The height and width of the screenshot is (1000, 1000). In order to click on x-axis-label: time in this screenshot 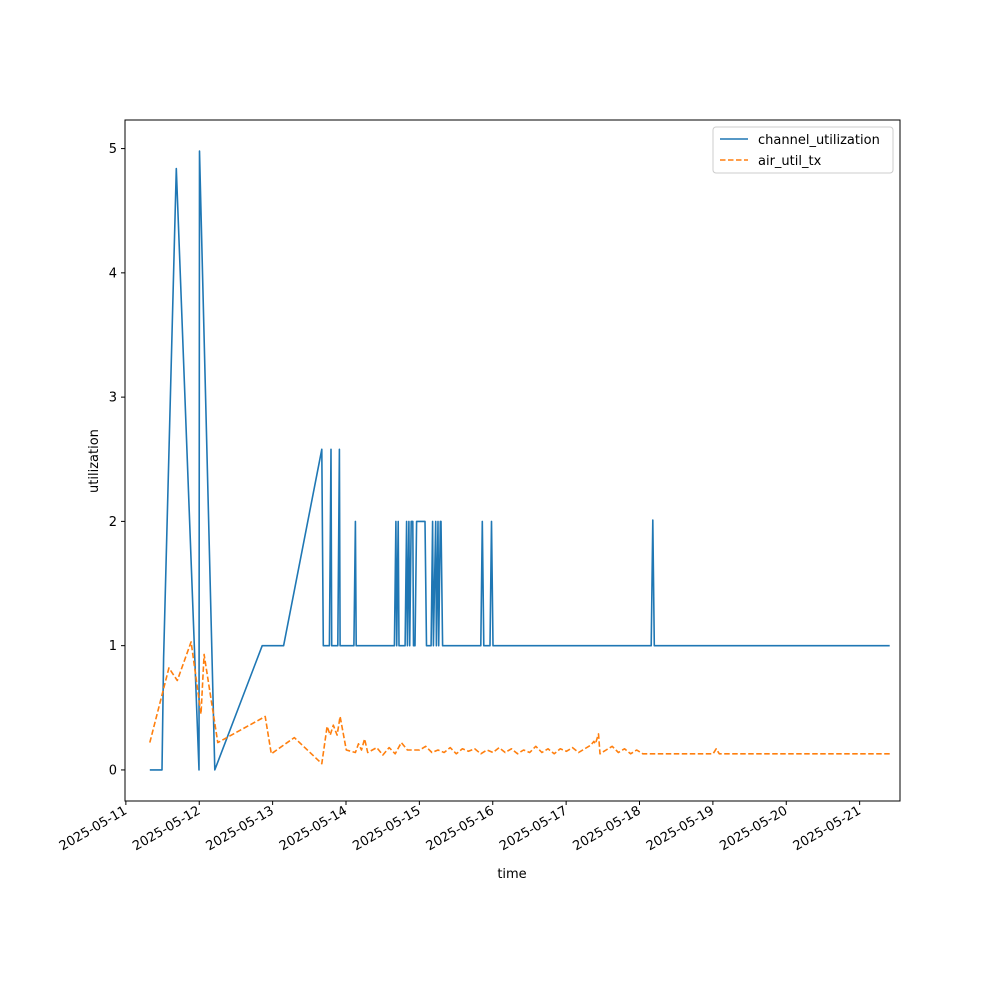, I will do `click(511, 874)`.